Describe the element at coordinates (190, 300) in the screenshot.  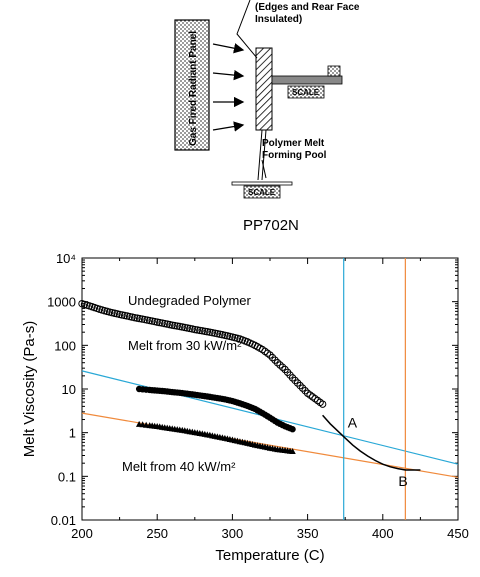
I see `series-annotation: Undegraded Polymer` at that location.